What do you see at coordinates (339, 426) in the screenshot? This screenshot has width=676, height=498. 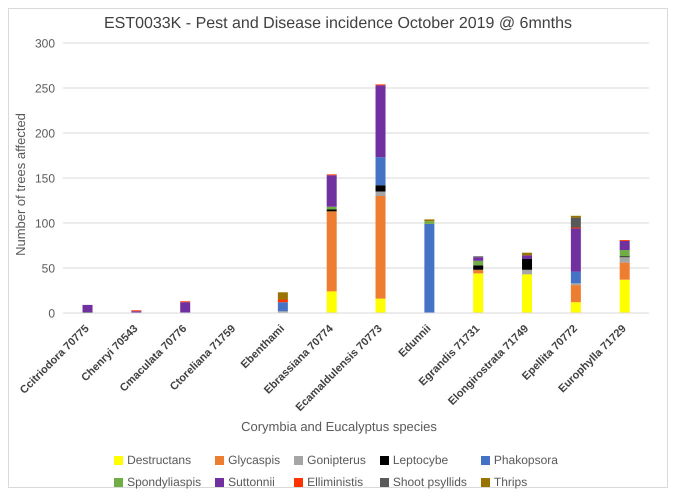 I see `x-axis-title: Corymbia and Eucalyptus species` at bounding box center [339, 426].